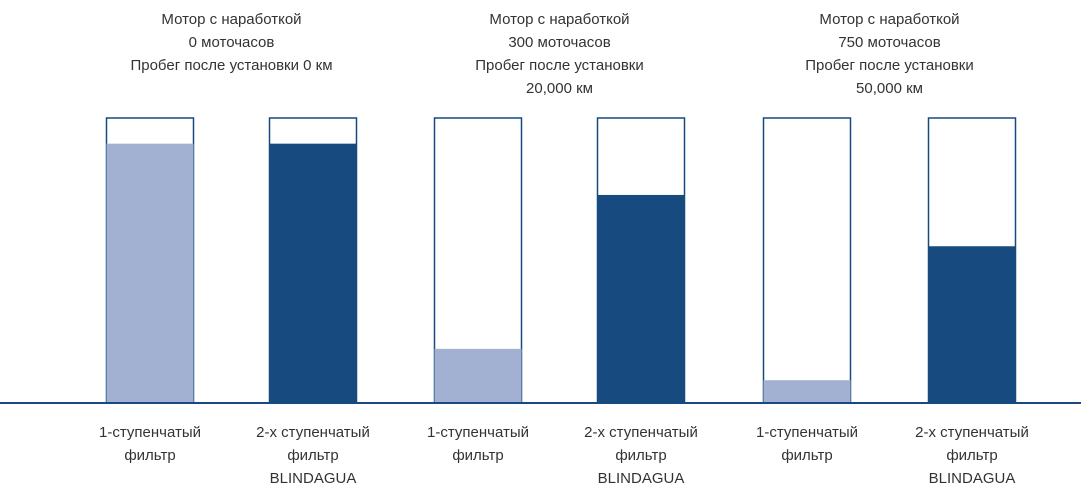  I want to click on bar-container, so click(807, 260).